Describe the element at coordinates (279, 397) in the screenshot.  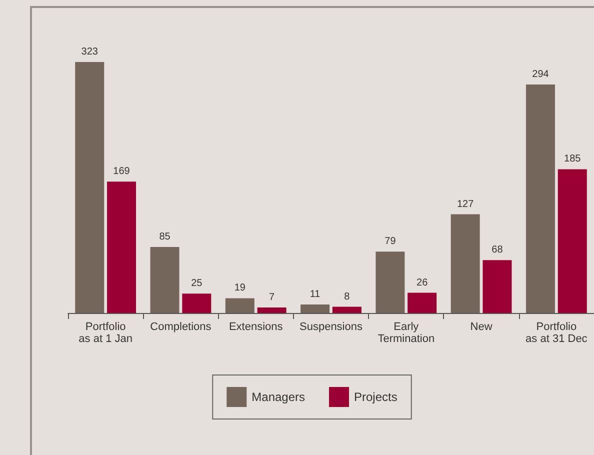
I see `legend-label: Managers` at that location.